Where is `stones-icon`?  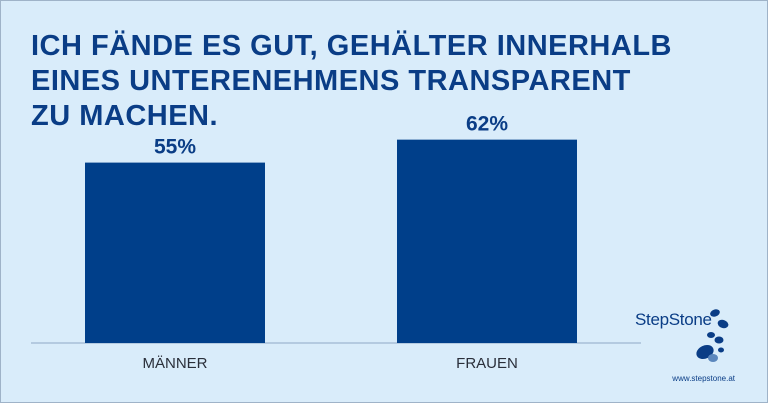 stones-icon is located at coordinates (712, 335).